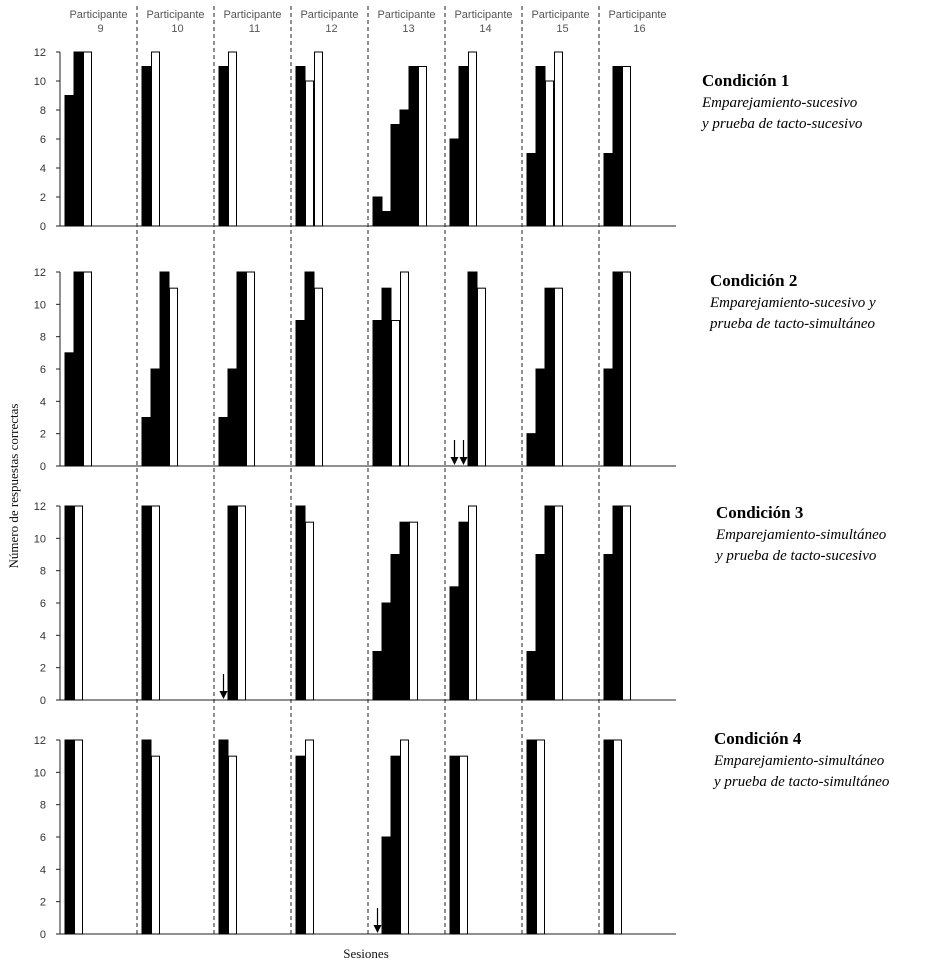  I want to click on condition-description: prueba de tacto-simultáneo, so click(792, 324).